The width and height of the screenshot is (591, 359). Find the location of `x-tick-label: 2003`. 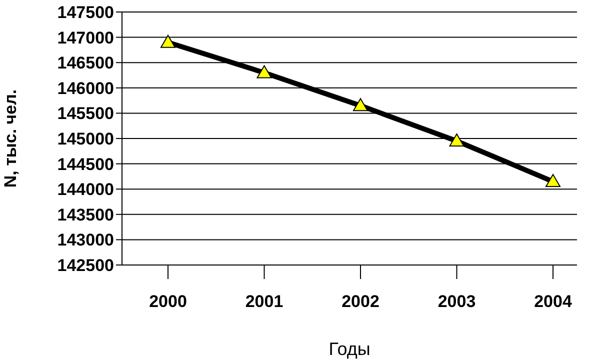

x-tick-label: 2003 is located at coordinates (457, 302).